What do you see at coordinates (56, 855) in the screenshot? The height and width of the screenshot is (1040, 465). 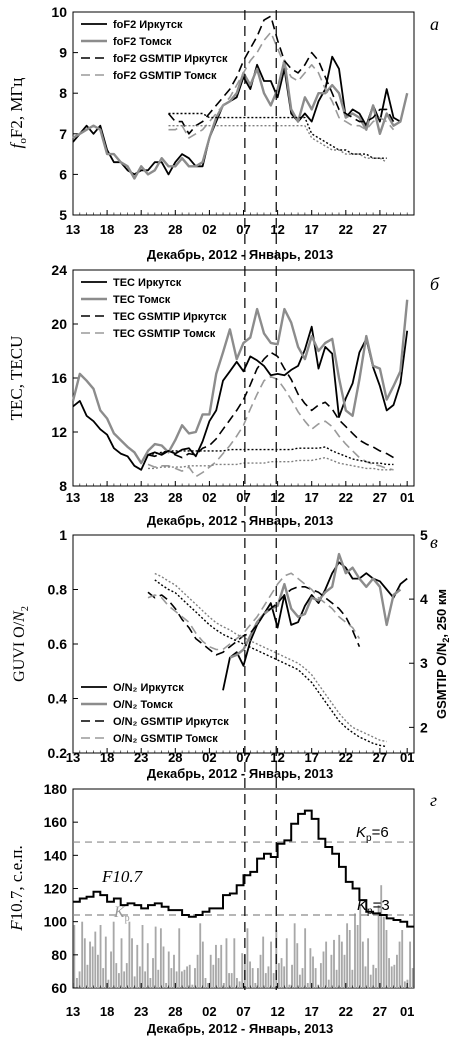 I see `y-tick-label: 140` at bounding box center [56, 855].